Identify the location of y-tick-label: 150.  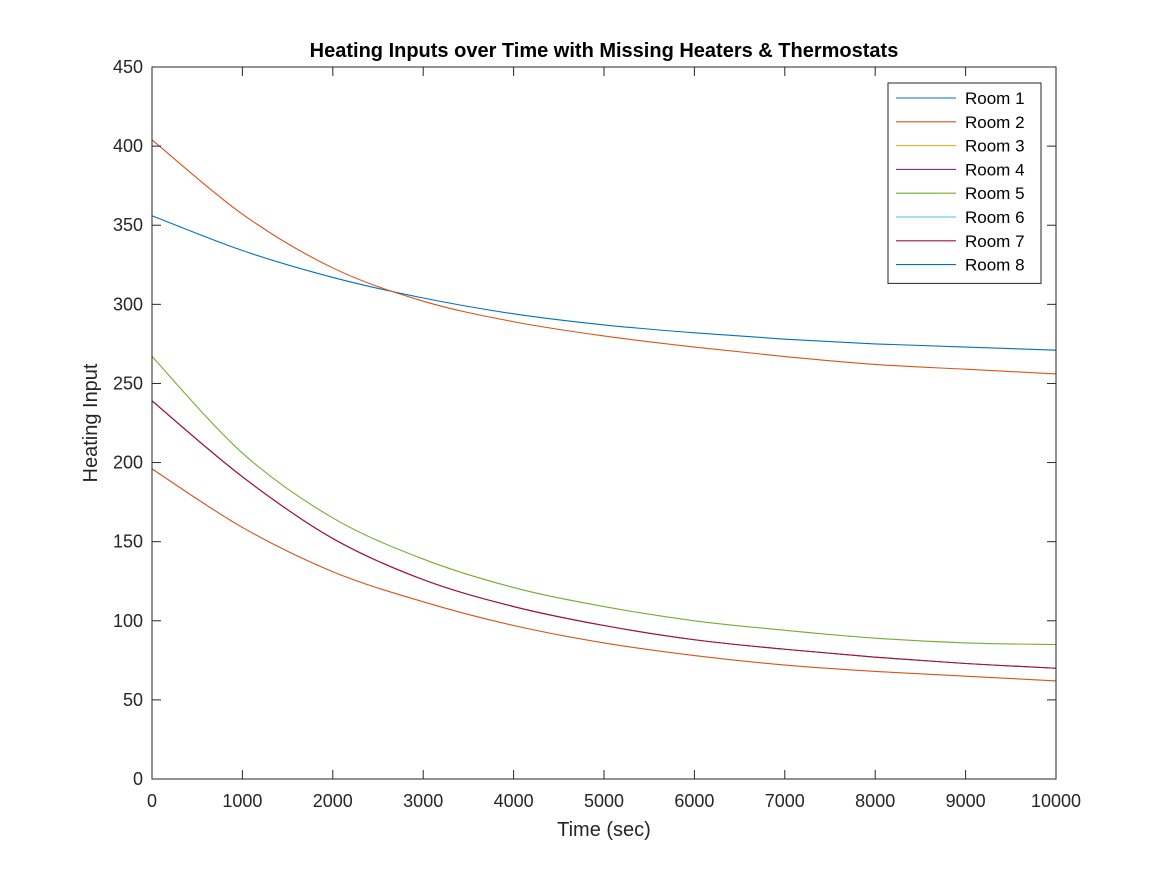
(128, 542).